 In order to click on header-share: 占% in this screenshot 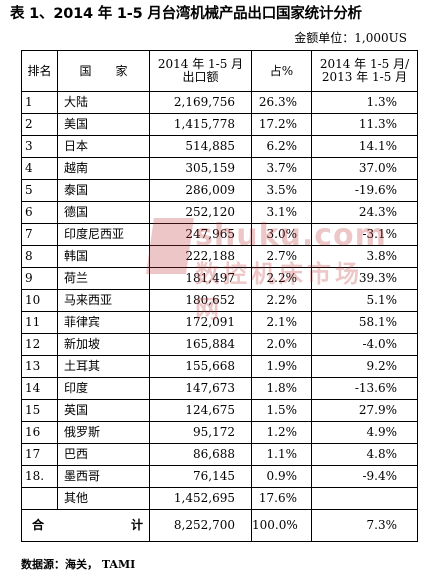, I will do `click(281, 71)`.